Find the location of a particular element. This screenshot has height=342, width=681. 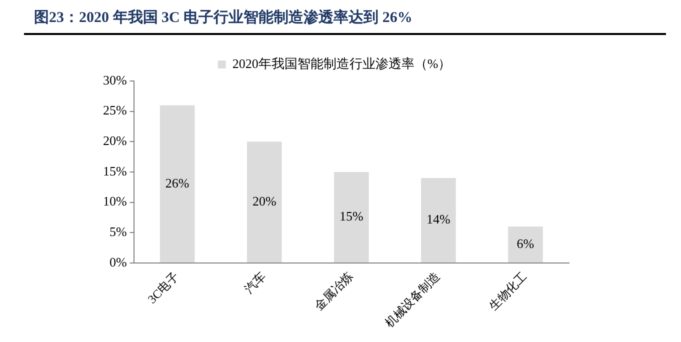

data-label: 26% is located at coordinates (177, 182).